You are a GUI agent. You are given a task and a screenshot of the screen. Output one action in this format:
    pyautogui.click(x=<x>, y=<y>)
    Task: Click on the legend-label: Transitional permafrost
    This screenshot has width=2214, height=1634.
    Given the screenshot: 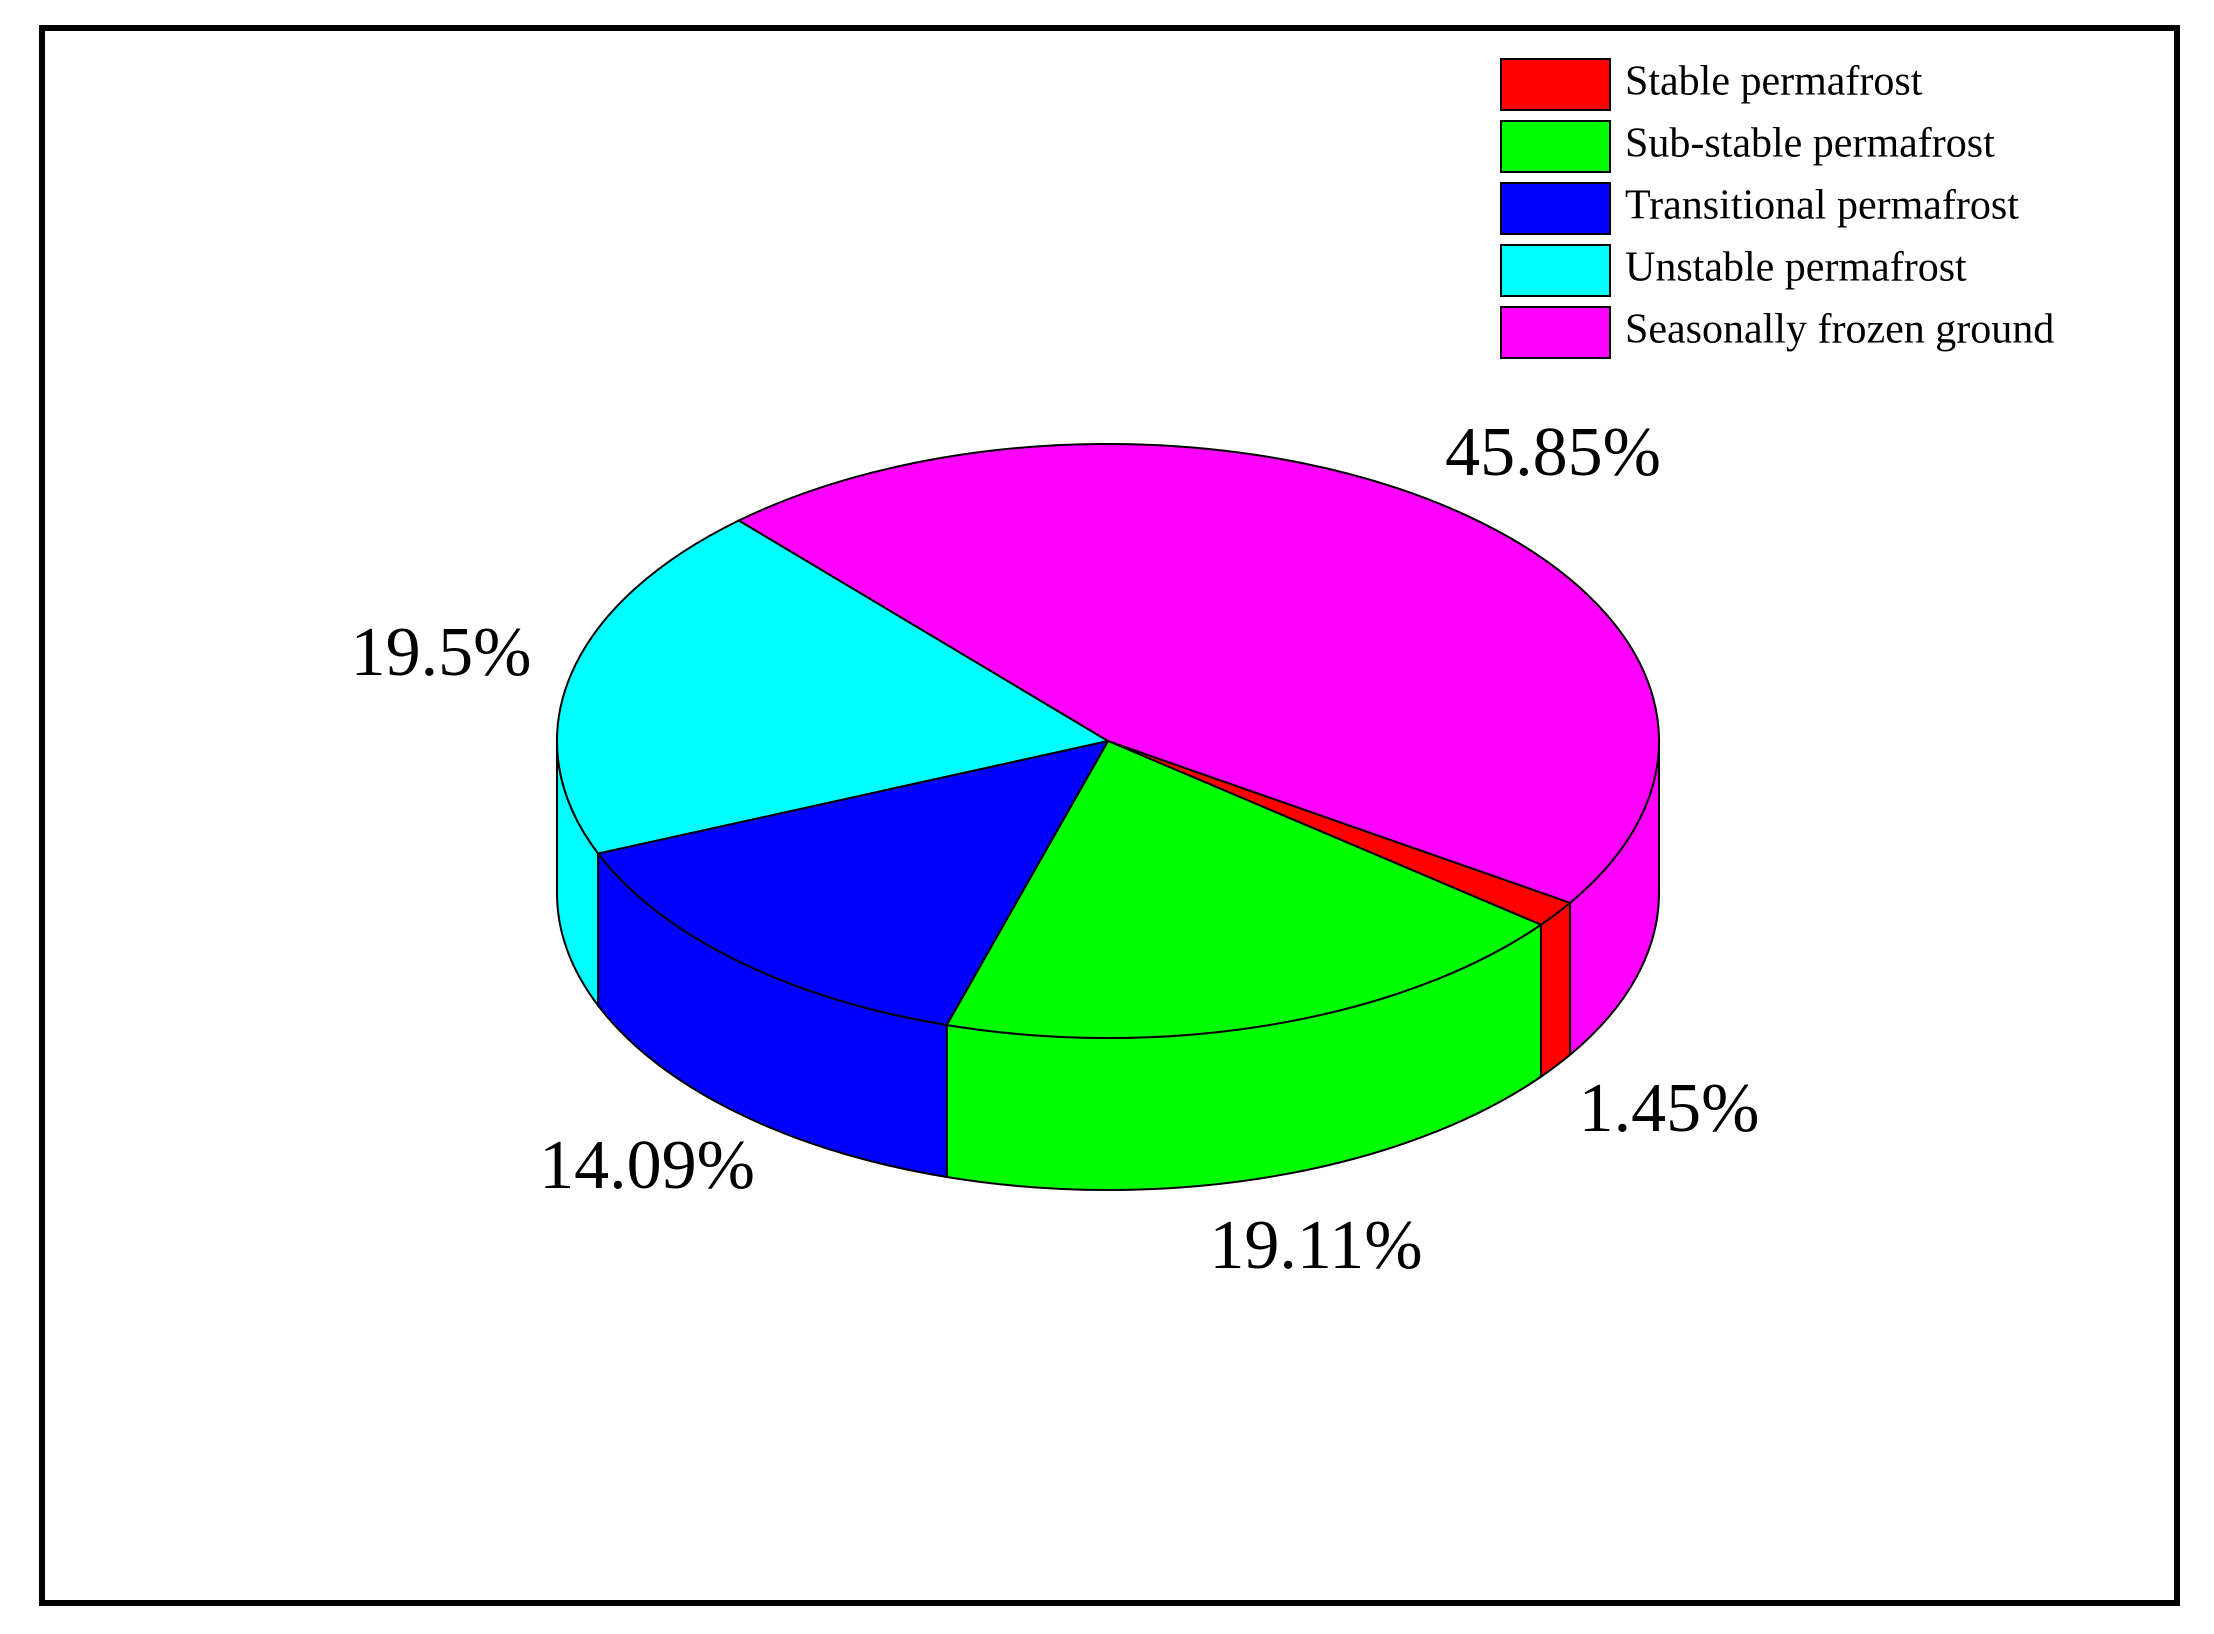 What is the action you would take?
    pyautogui.click(x=1822, y=206)
    